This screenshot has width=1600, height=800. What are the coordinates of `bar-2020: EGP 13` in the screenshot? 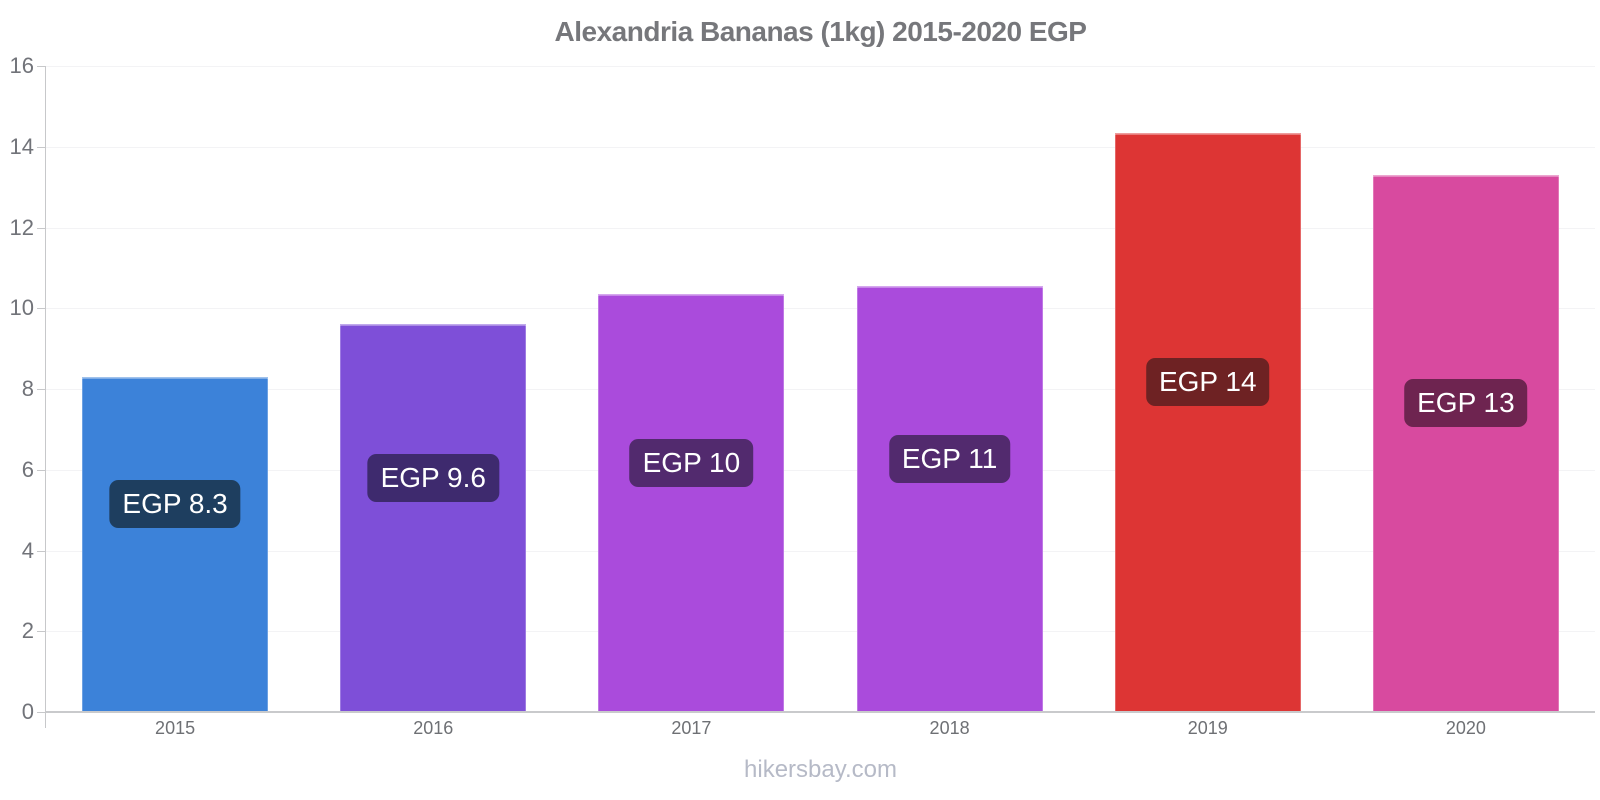 It's located at (1465, 443).